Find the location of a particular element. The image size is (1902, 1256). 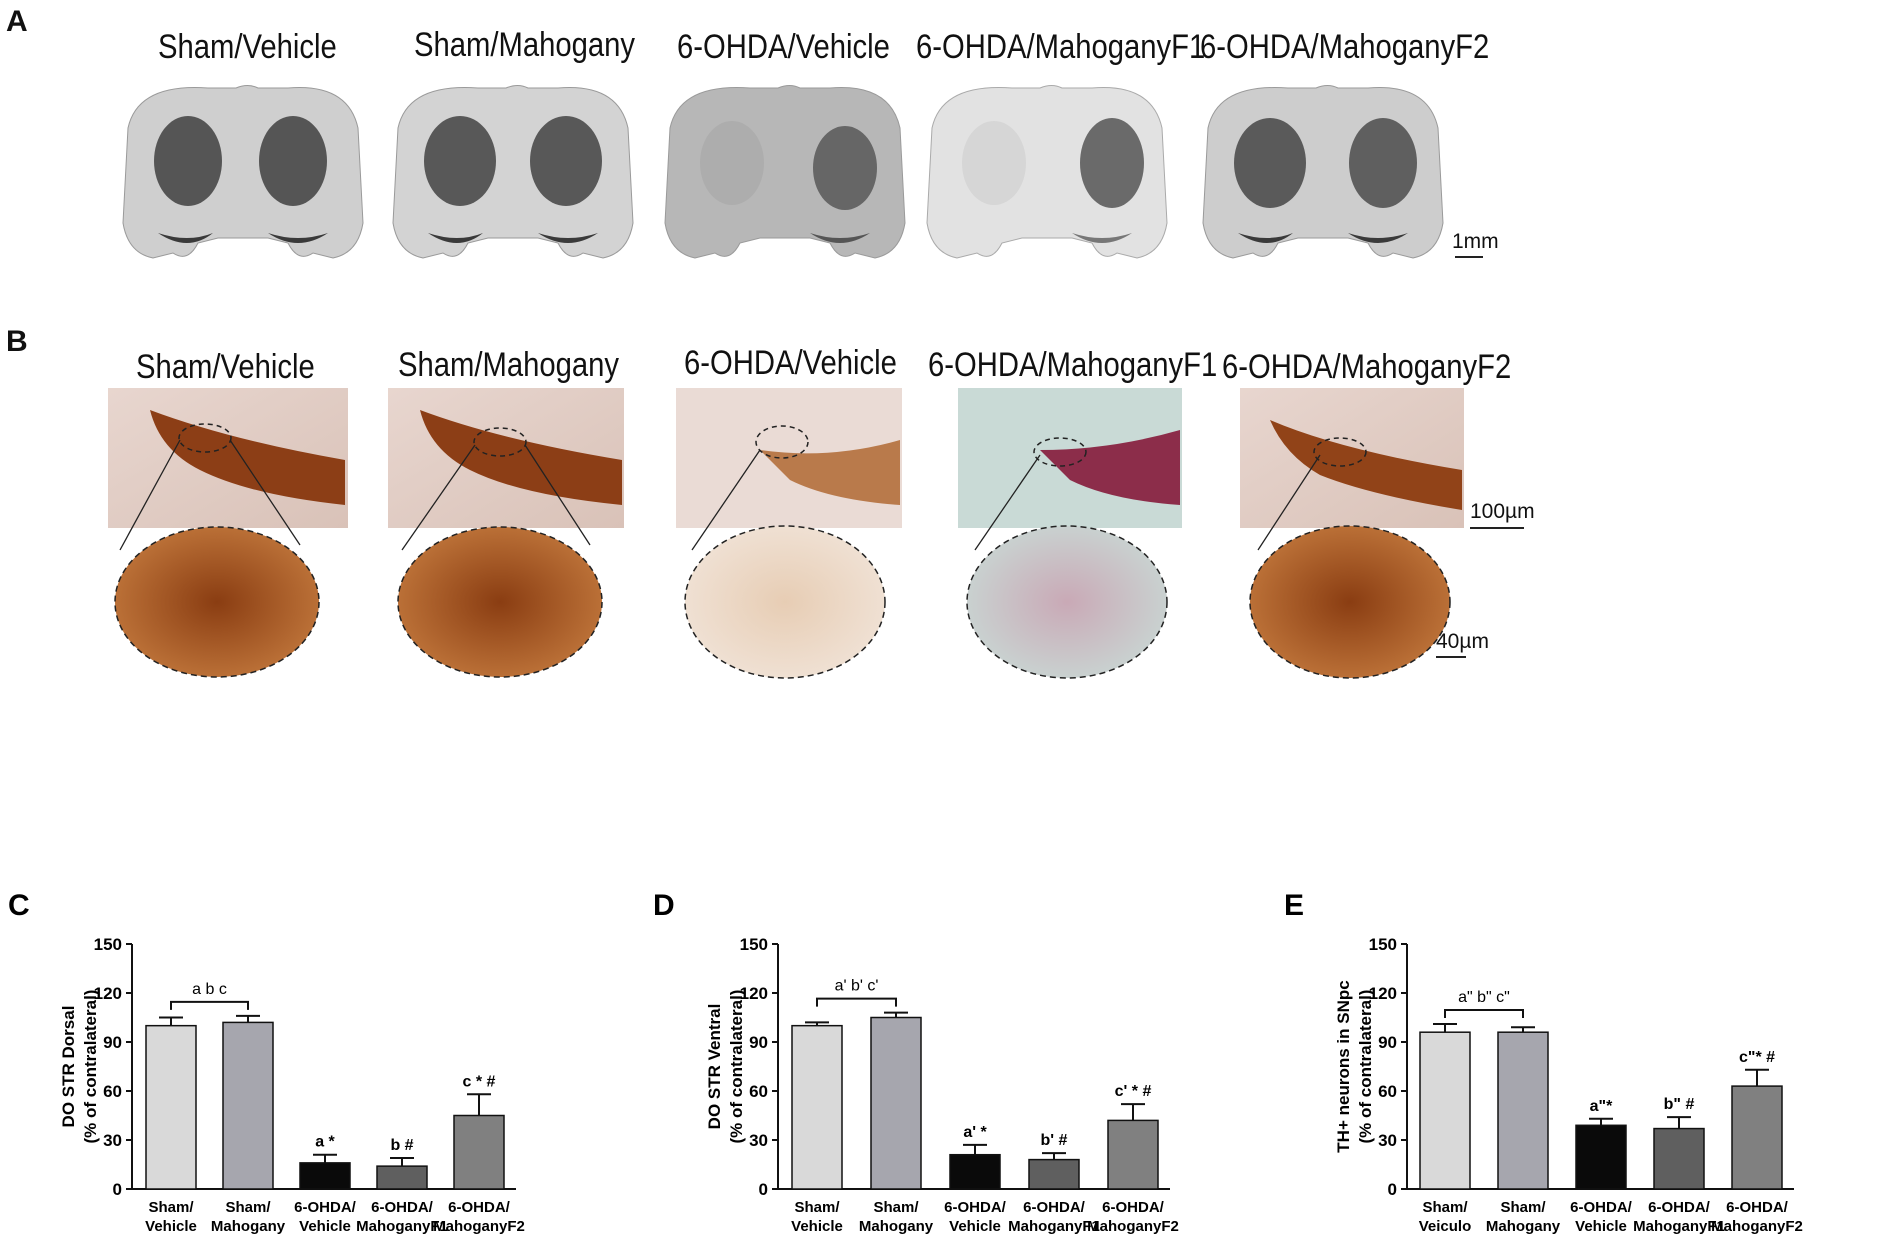

panel-d-x-tick-label: Mahogany is located at coordinates (896, 1226).